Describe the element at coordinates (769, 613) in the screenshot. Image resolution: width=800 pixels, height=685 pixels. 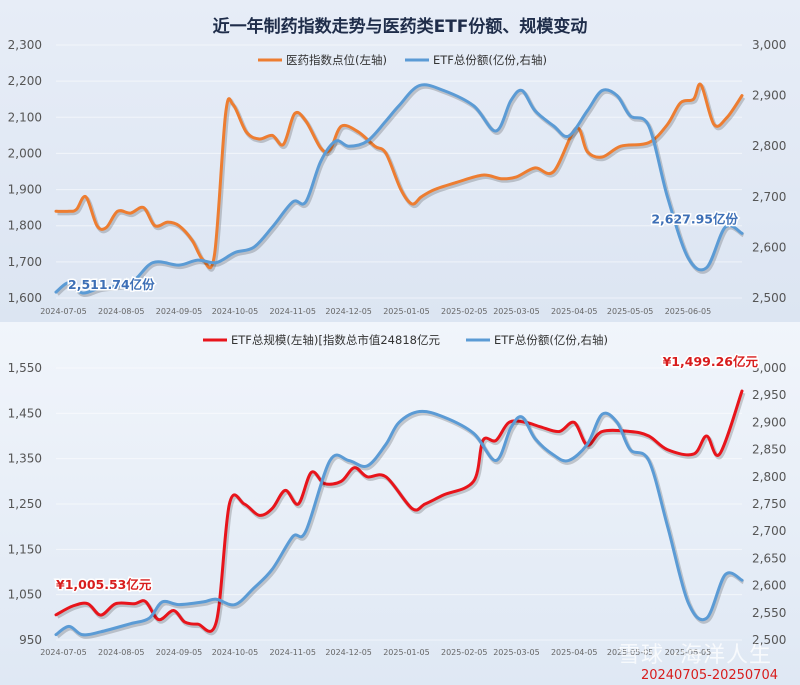
I see `y-right-tick-label: 2,550` at that location.